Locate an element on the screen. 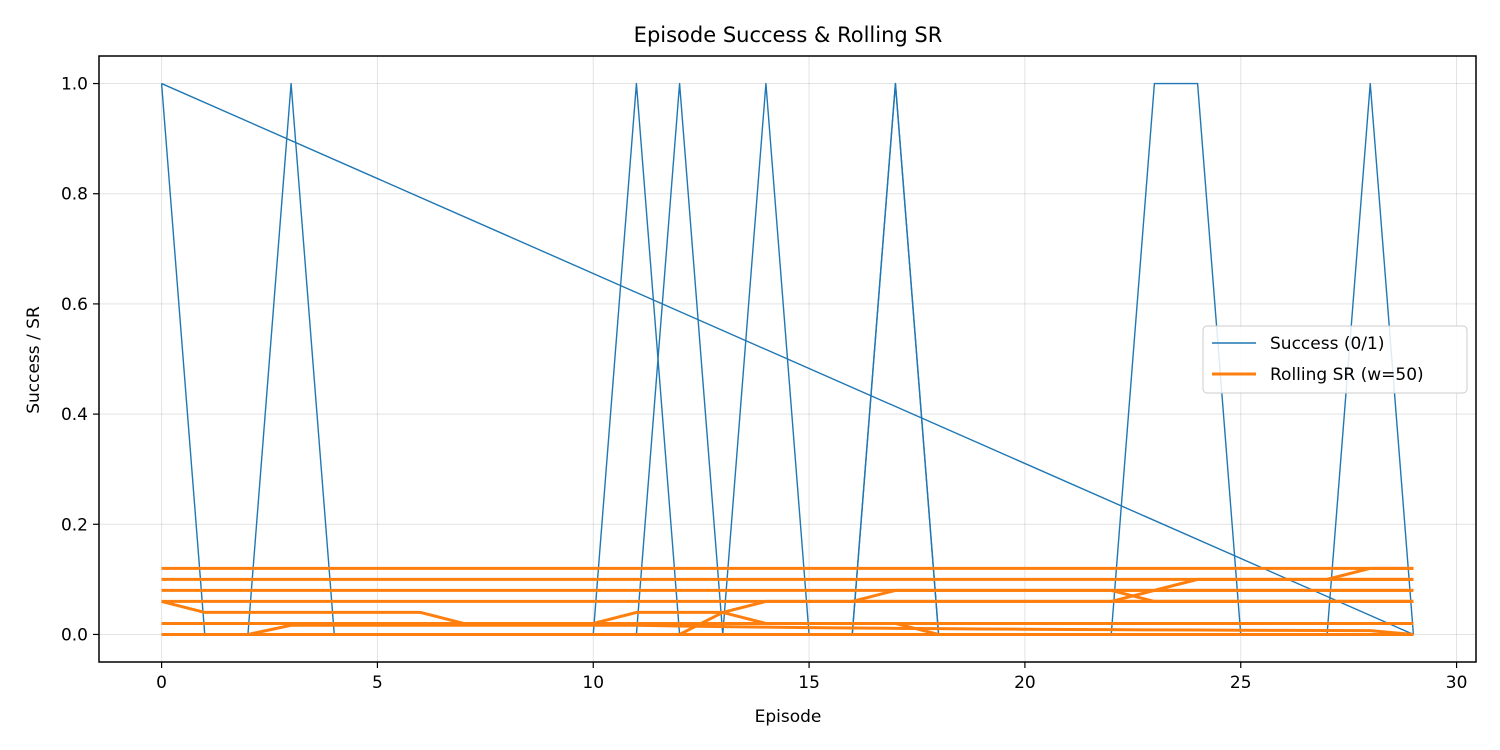  x-tick-label-1: 5 is located at coordinates (377, 683).